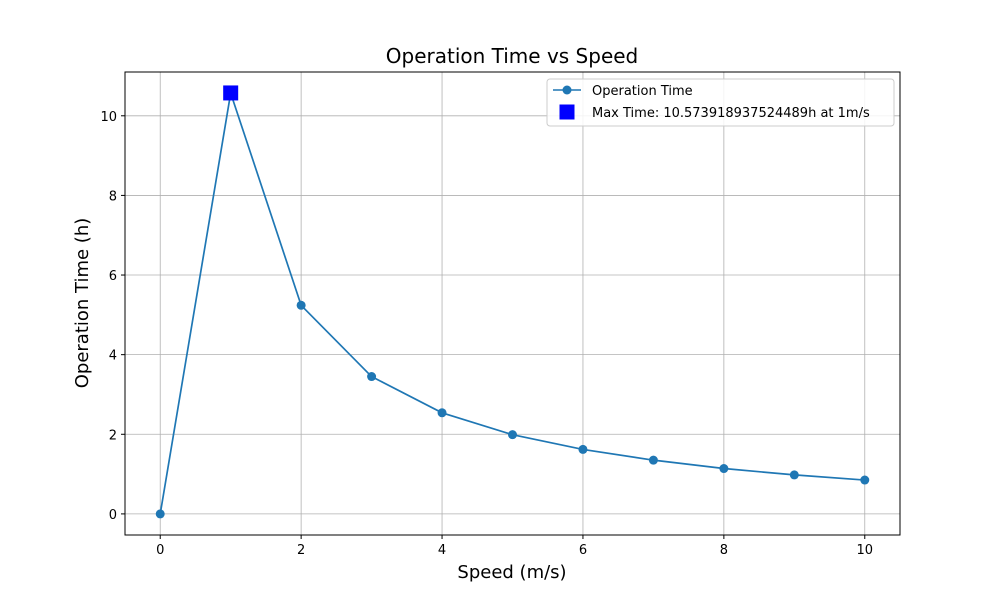 This screenshot has width=1000, height=600. Describe the element at coordinates (642, 91) in the screenshot. I see `legend-label-series: Operation Time` at that location.